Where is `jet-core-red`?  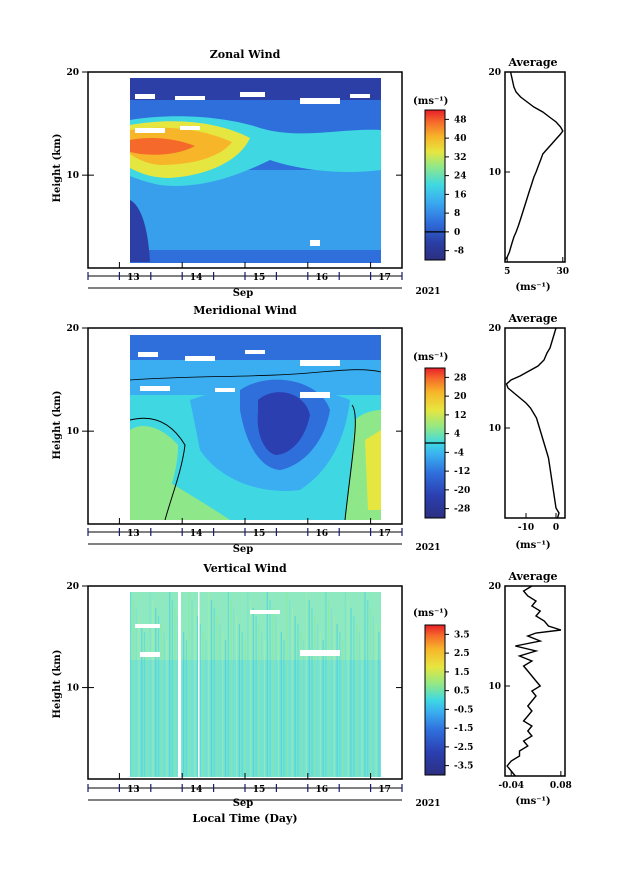
jet-core-red is located at coordinates (162, 146).